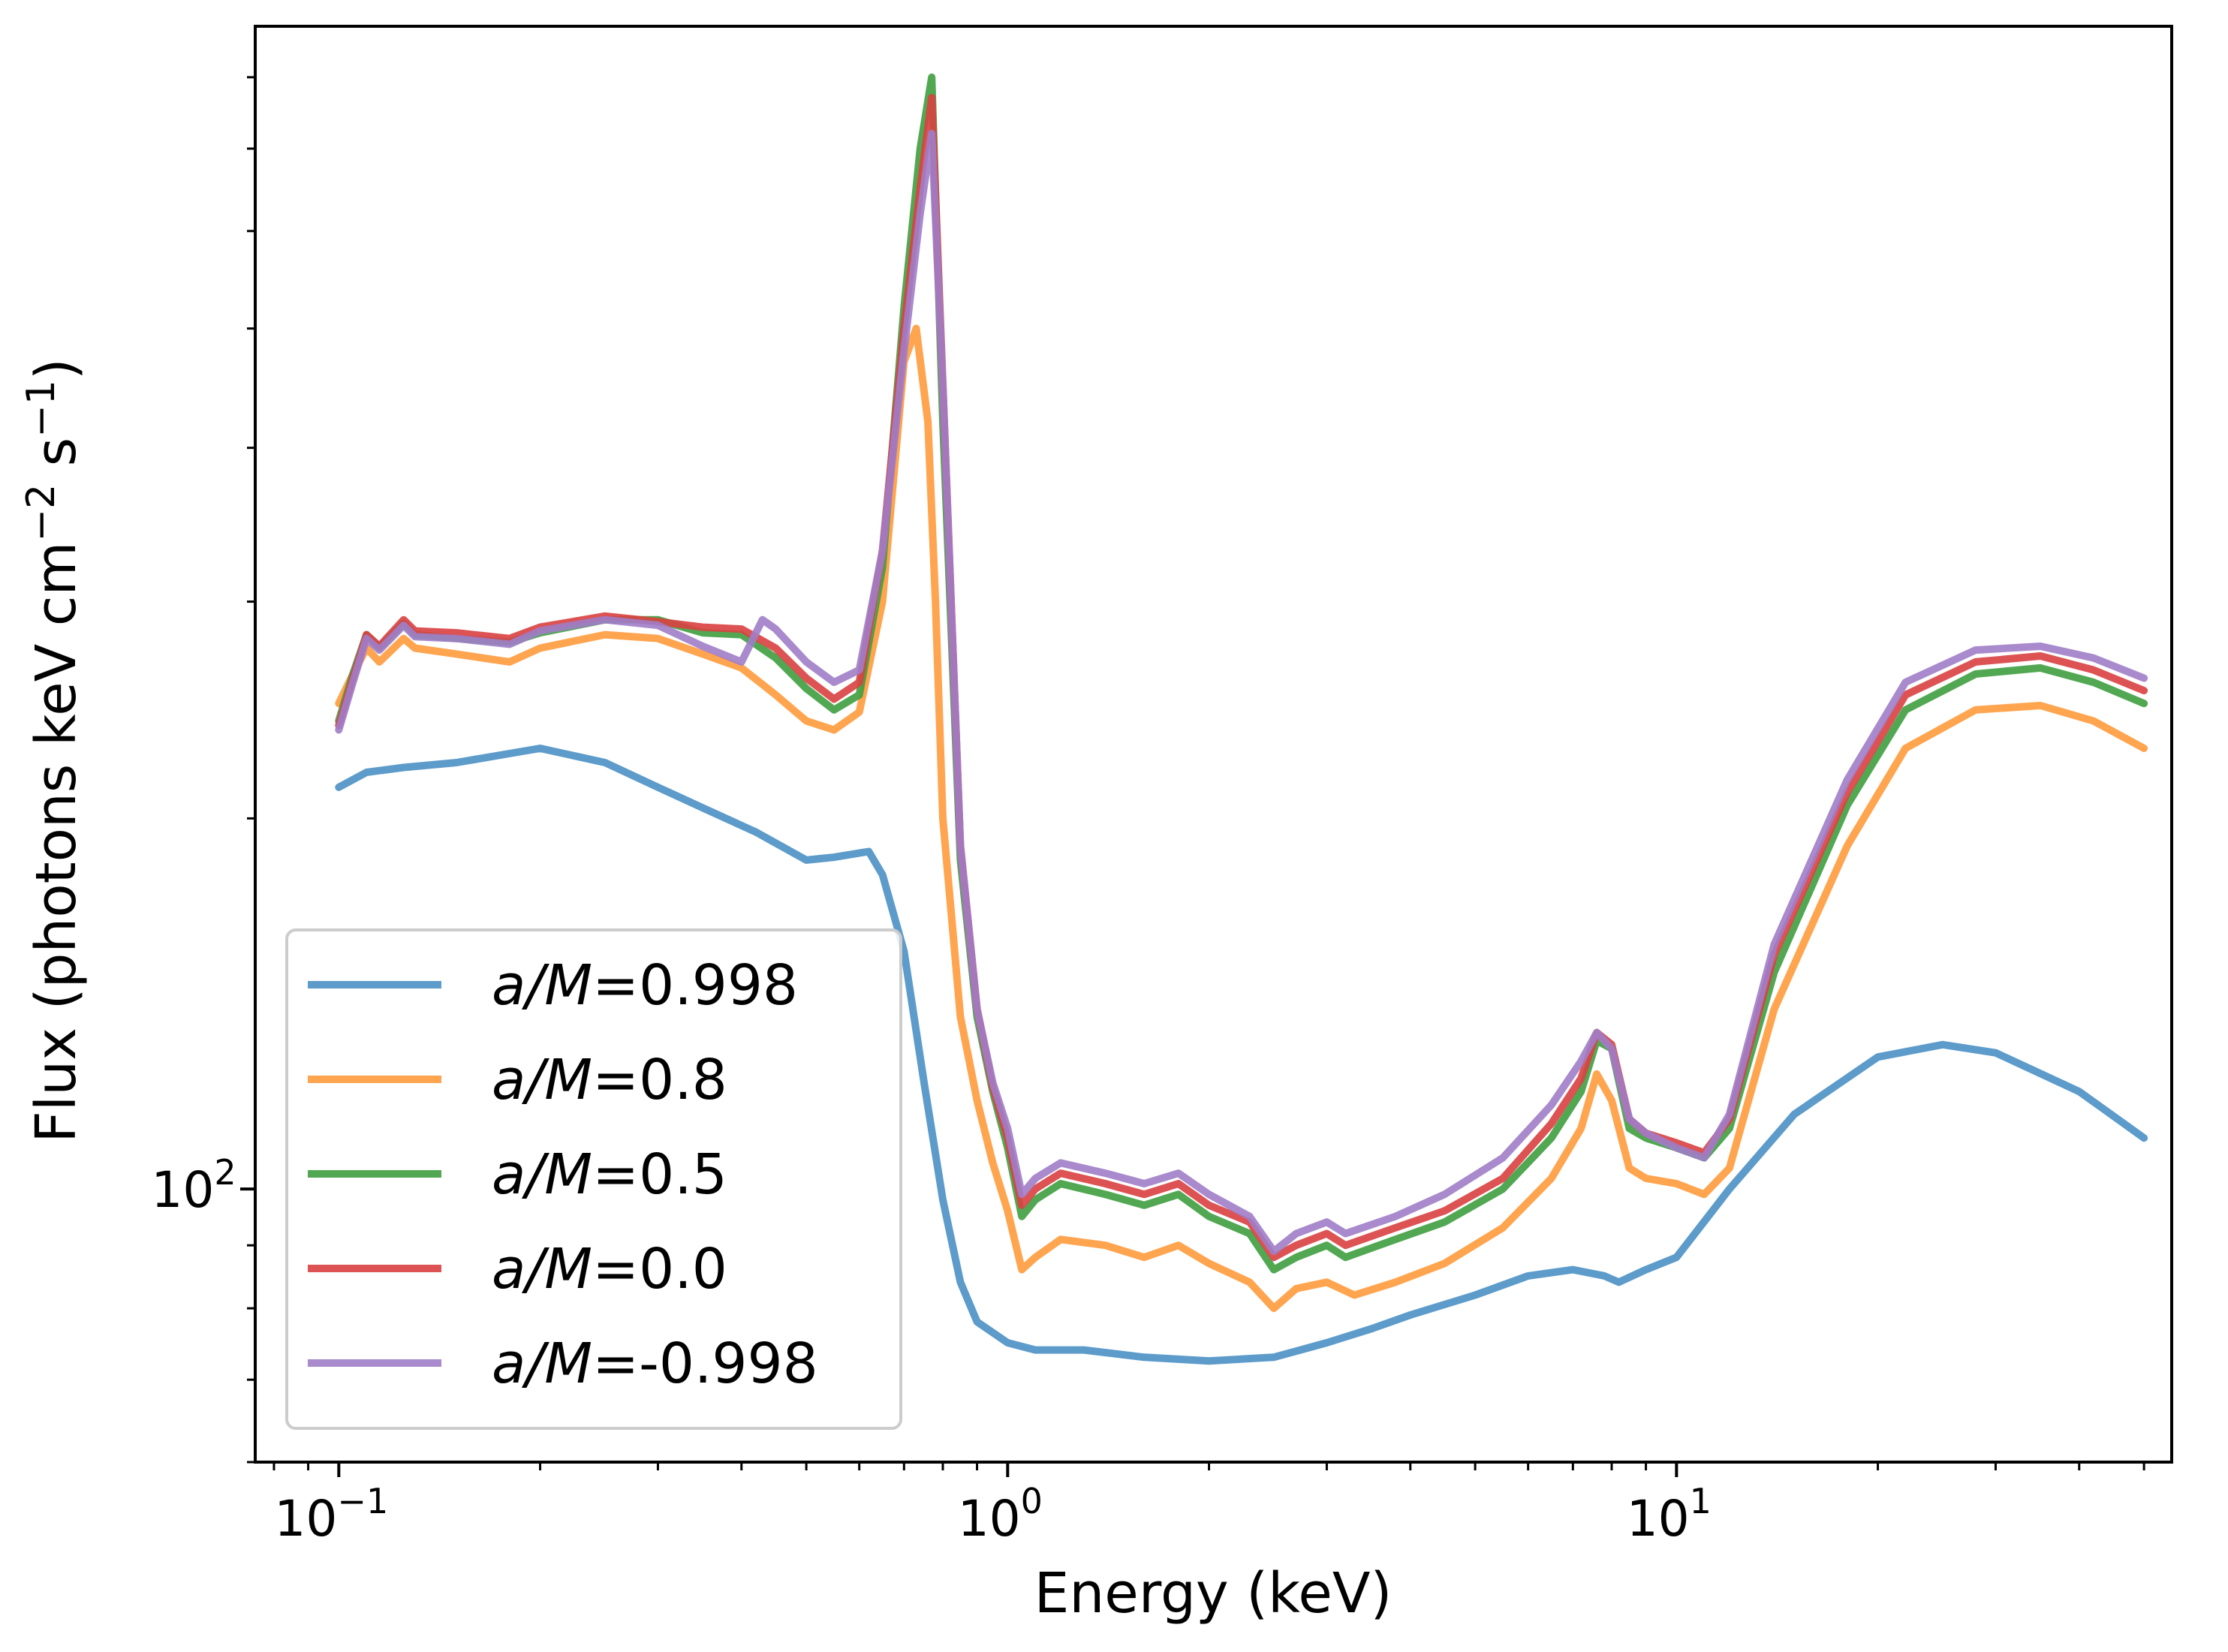 This screenshot has height=1652, width=2228. I want to click on legend-label-value: =0.8, so click(659, 1080).